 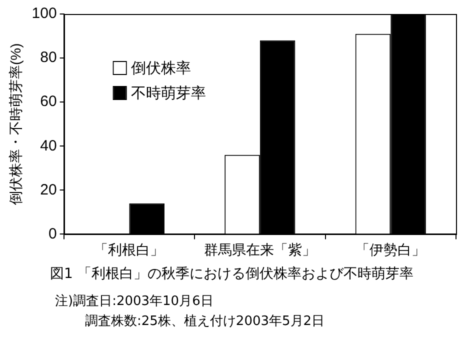 I want to click on text: 図1 「利根白」の秋季における倒伏株率および不時萌芽率, so click(x=232, y=274).